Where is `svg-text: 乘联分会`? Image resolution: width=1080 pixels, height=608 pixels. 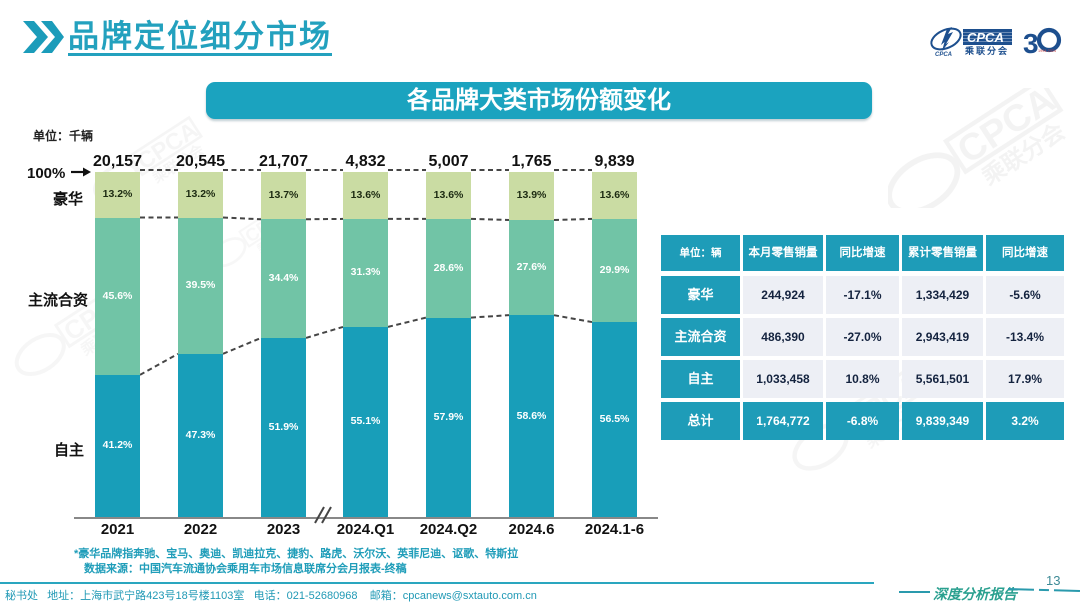 svg-text: 乘联分会 is located at coordinates (986, 50).